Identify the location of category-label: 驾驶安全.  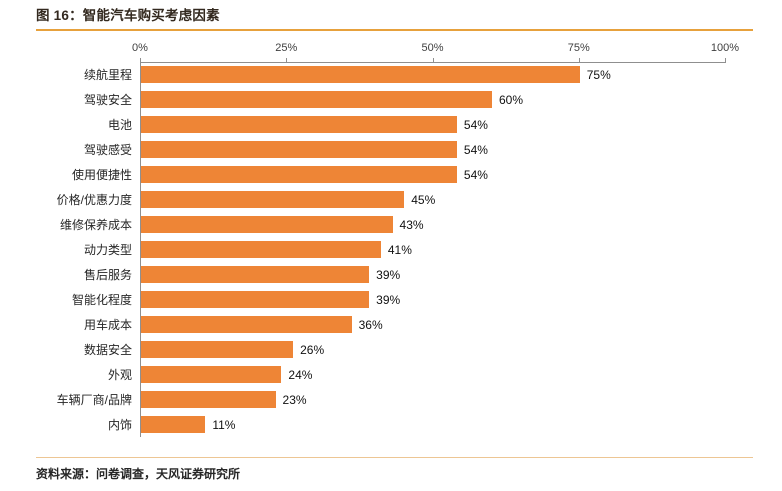
(107, 100).